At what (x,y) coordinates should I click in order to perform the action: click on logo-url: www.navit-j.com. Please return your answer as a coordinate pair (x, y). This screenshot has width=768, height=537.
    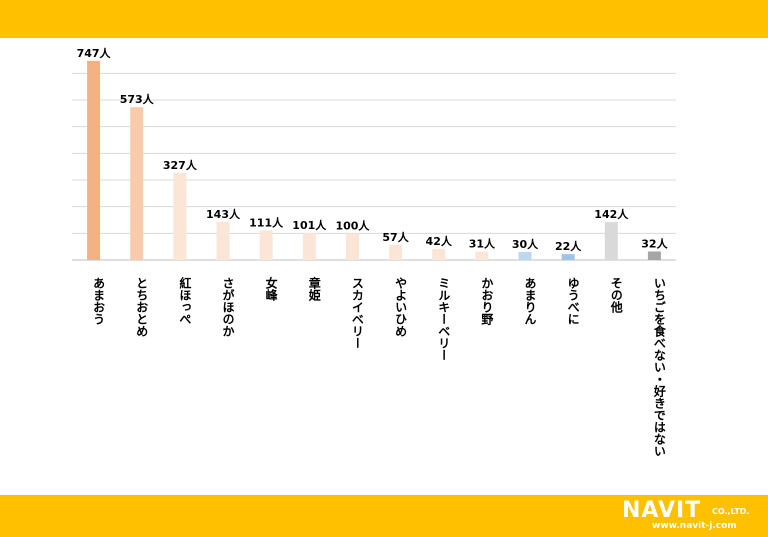
    Looking at the image, I should click on (694, 526).